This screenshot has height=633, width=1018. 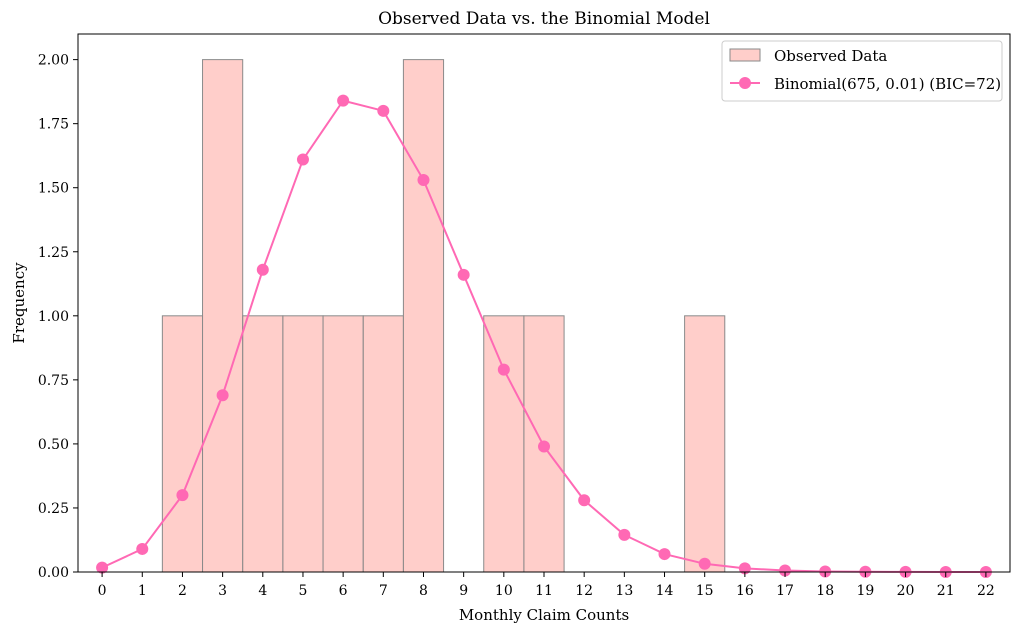 What do you see at coordinates (463, 591) in the screenshot?
I see `x-tick-label-9: 9` at bounding box center [463, 591].